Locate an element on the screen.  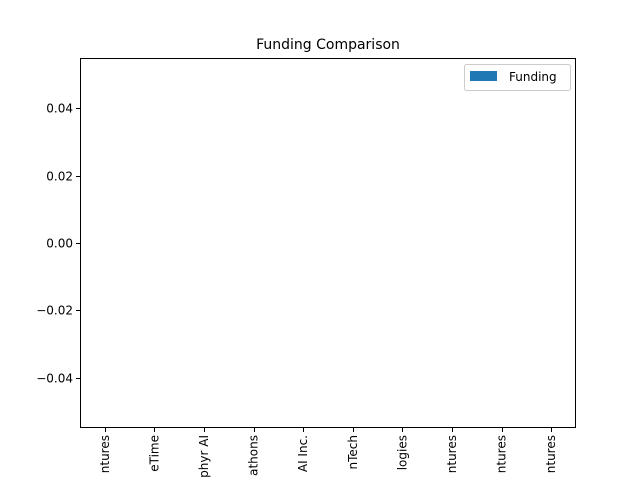
x-tick-label: athons is located at coordinates (254, 455).